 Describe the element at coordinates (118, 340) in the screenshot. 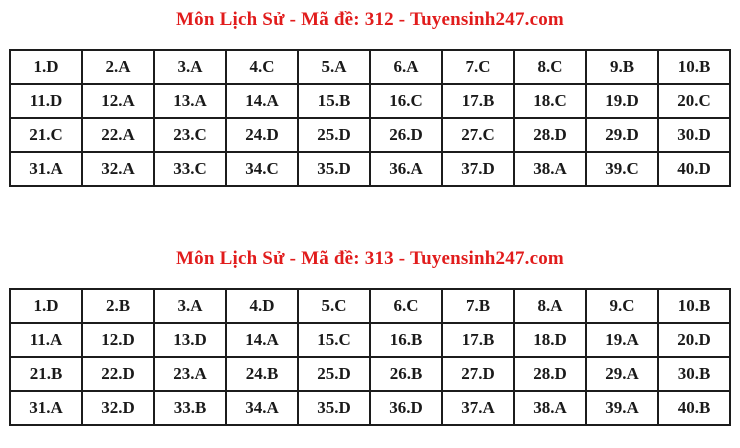

I see `answer-cell: 12.D` at that location.